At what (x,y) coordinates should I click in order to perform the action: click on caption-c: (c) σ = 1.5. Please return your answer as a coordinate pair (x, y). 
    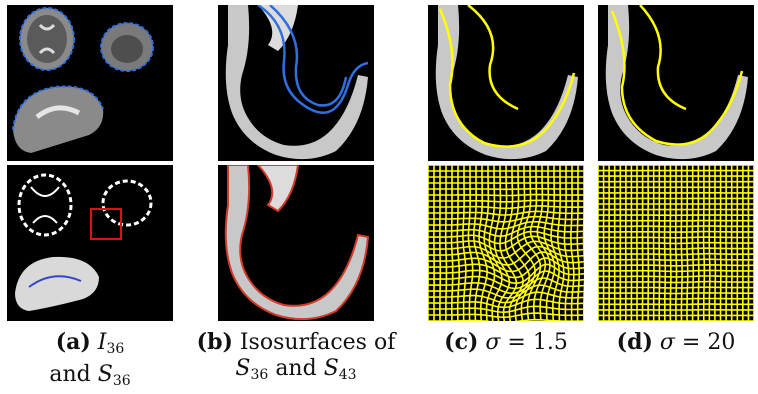
    Looking at the image, I should click on (506, 342).